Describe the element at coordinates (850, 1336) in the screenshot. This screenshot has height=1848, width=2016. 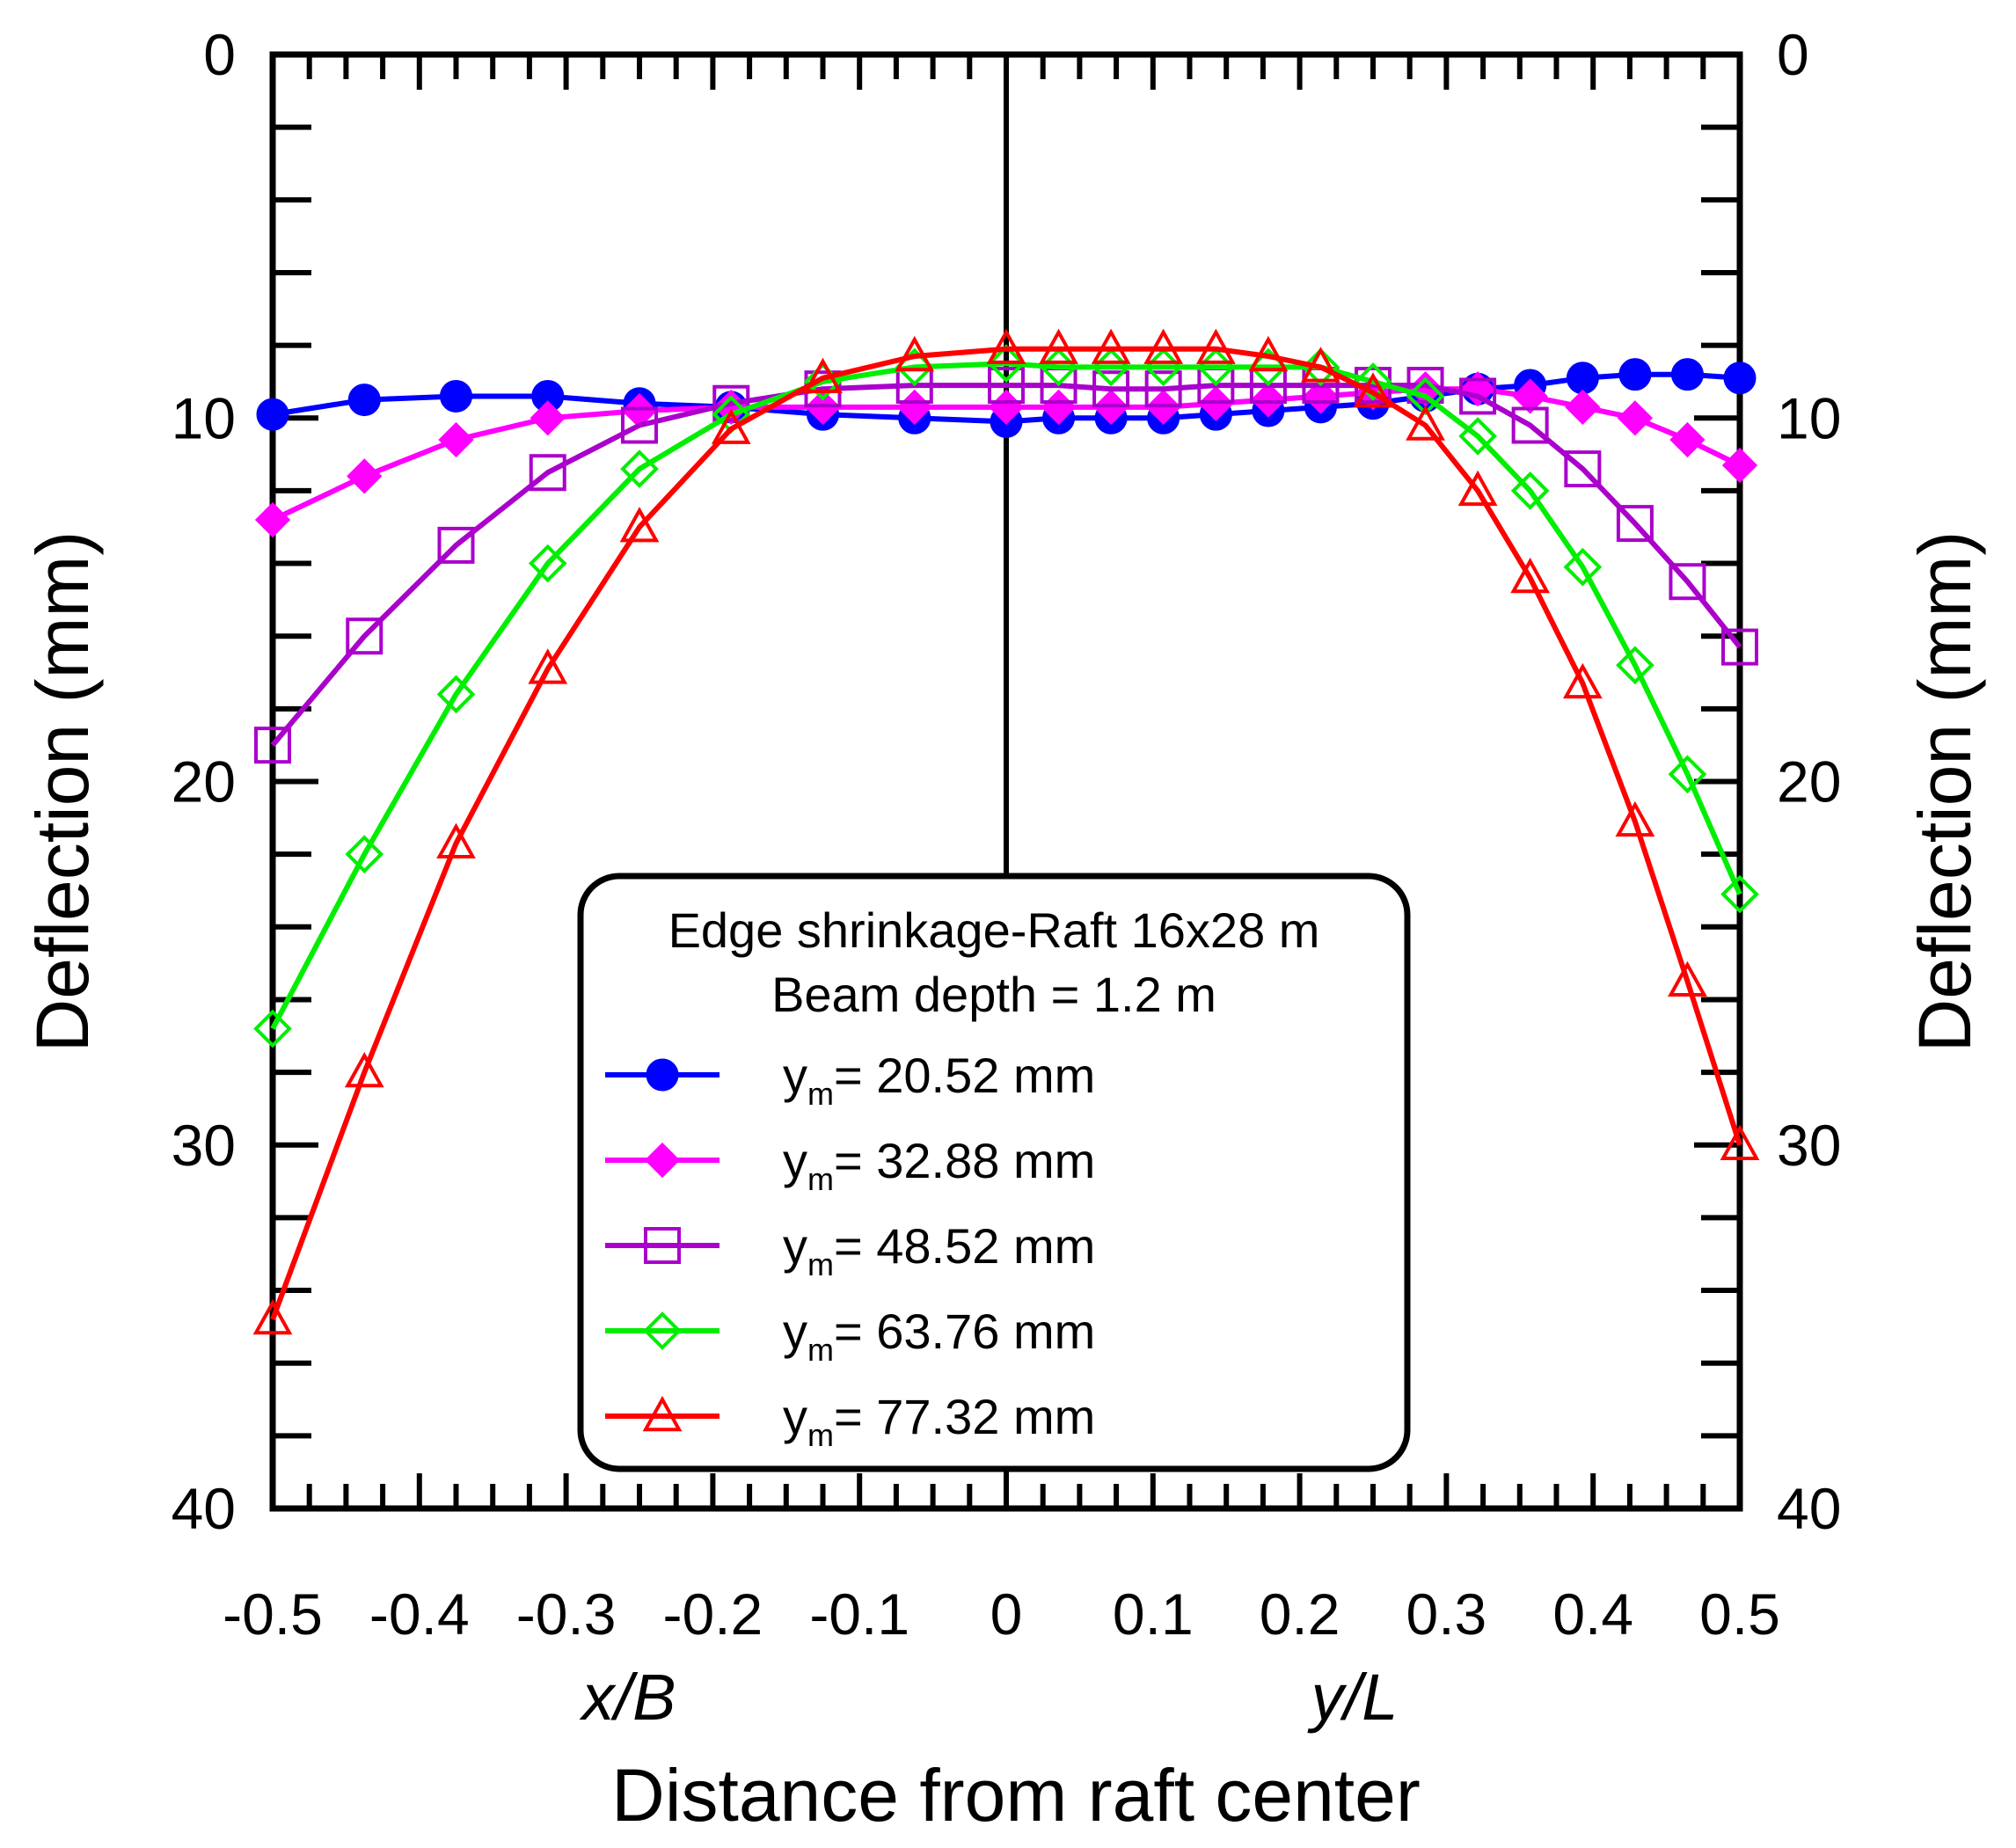
I see `legend-item-4: ym= 63.76 mm` at that location.